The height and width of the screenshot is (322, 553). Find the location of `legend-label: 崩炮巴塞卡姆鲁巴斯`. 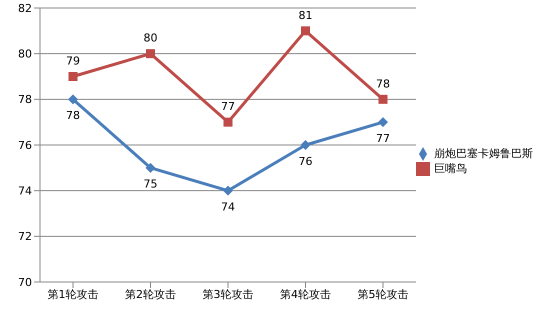

legend-label: 崩炮巴塞卡姆鲁巴斯 is located at coordinates (483, 153).